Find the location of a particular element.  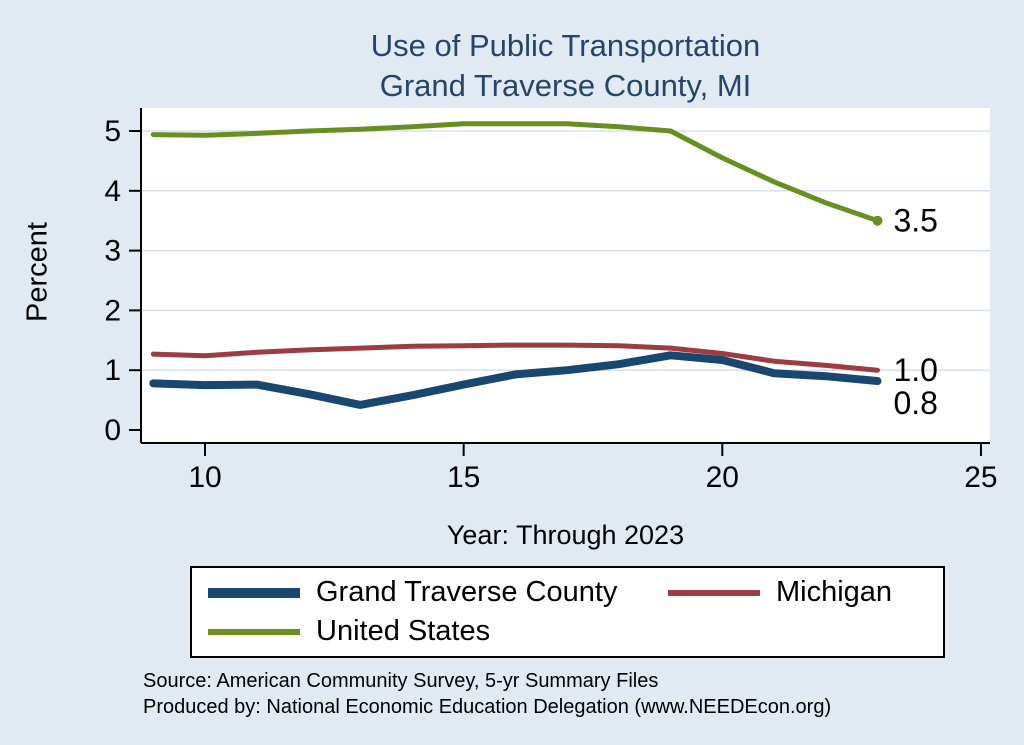

legend-item-united-states: United States is located at coordinates (438, 631).